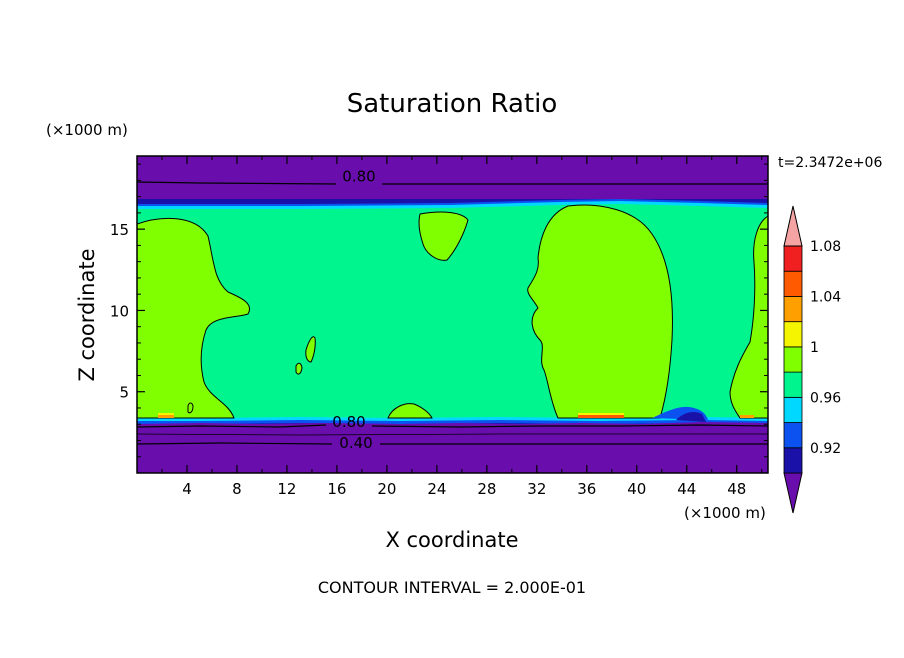 Image resolution: width=904 pixels, height=658 pixels. I want to click on x-tick-label: 4, so click(187, 489).